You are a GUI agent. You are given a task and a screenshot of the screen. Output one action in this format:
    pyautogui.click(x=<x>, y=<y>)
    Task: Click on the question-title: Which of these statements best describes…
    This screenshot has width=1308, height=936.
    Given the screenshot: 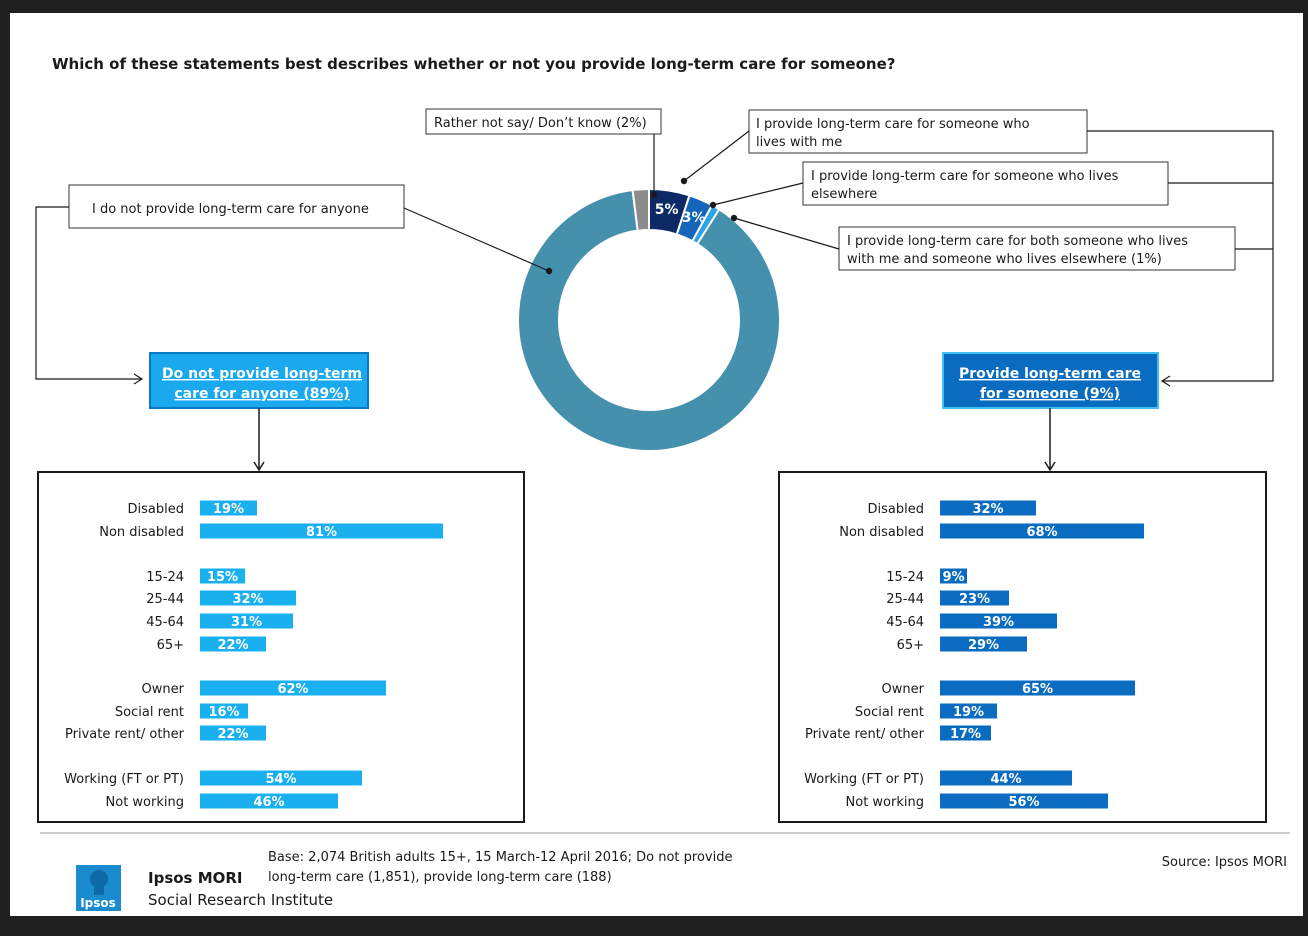 What is the action you would take?
    pyautogui.click(x=473, y=64)
    